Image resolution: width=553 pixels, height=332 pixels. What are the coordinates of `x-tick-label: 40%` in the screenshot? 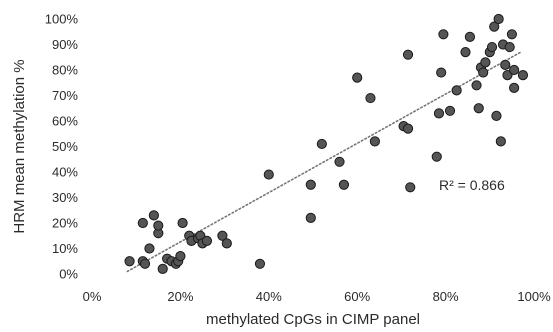 It's located at (269, 296).